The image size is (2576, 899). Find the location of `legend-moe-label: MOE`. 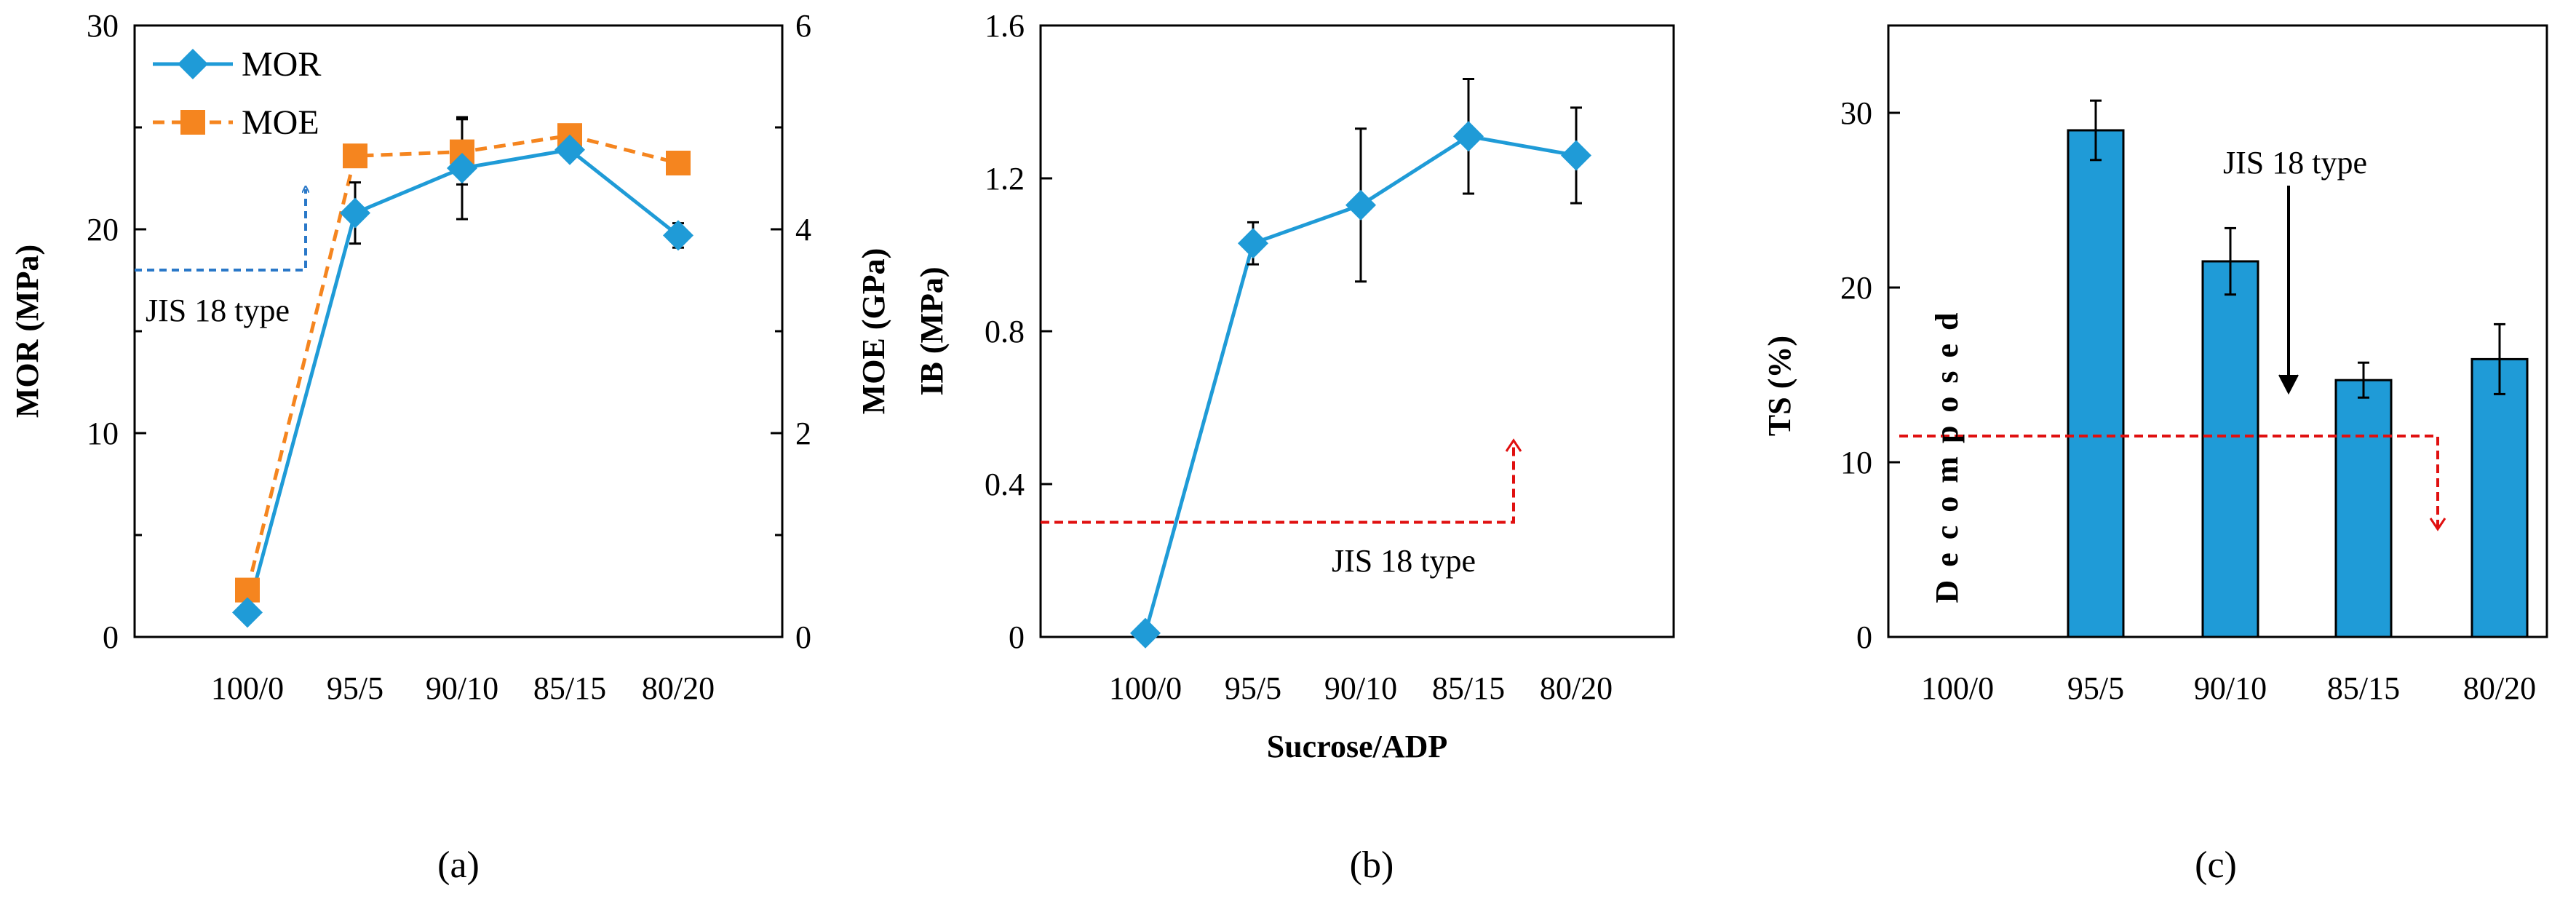

legend-moe-label: MOE is located at coordinates (280, 122).